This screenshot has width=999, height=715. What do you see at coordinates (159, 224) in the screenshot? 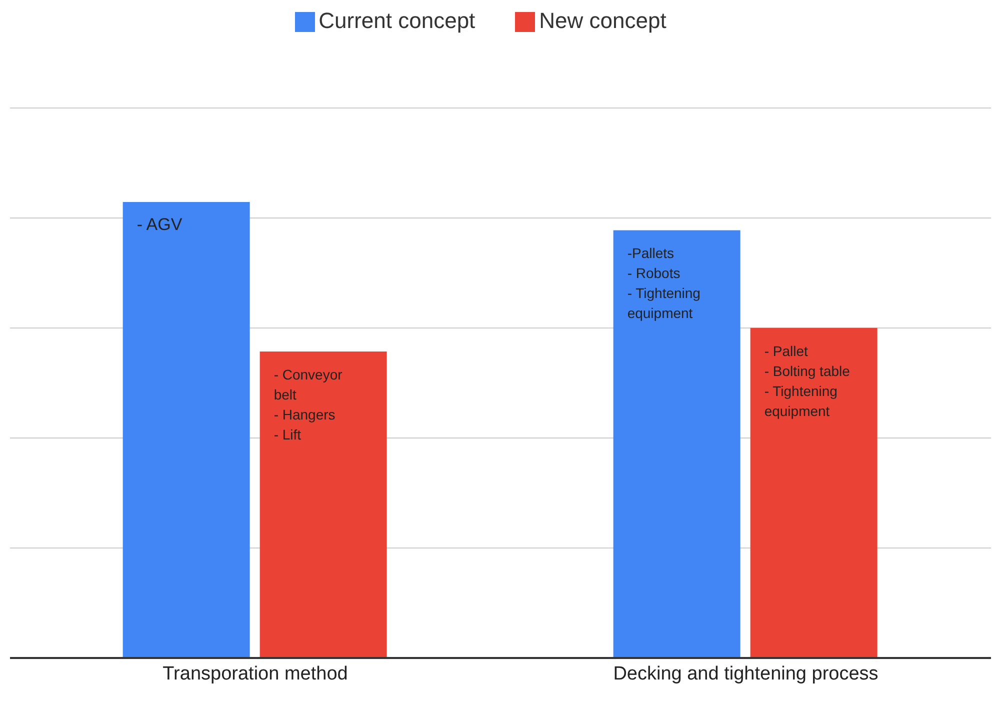
I see `annotation: - AGV` at bounding box center [159, 224].